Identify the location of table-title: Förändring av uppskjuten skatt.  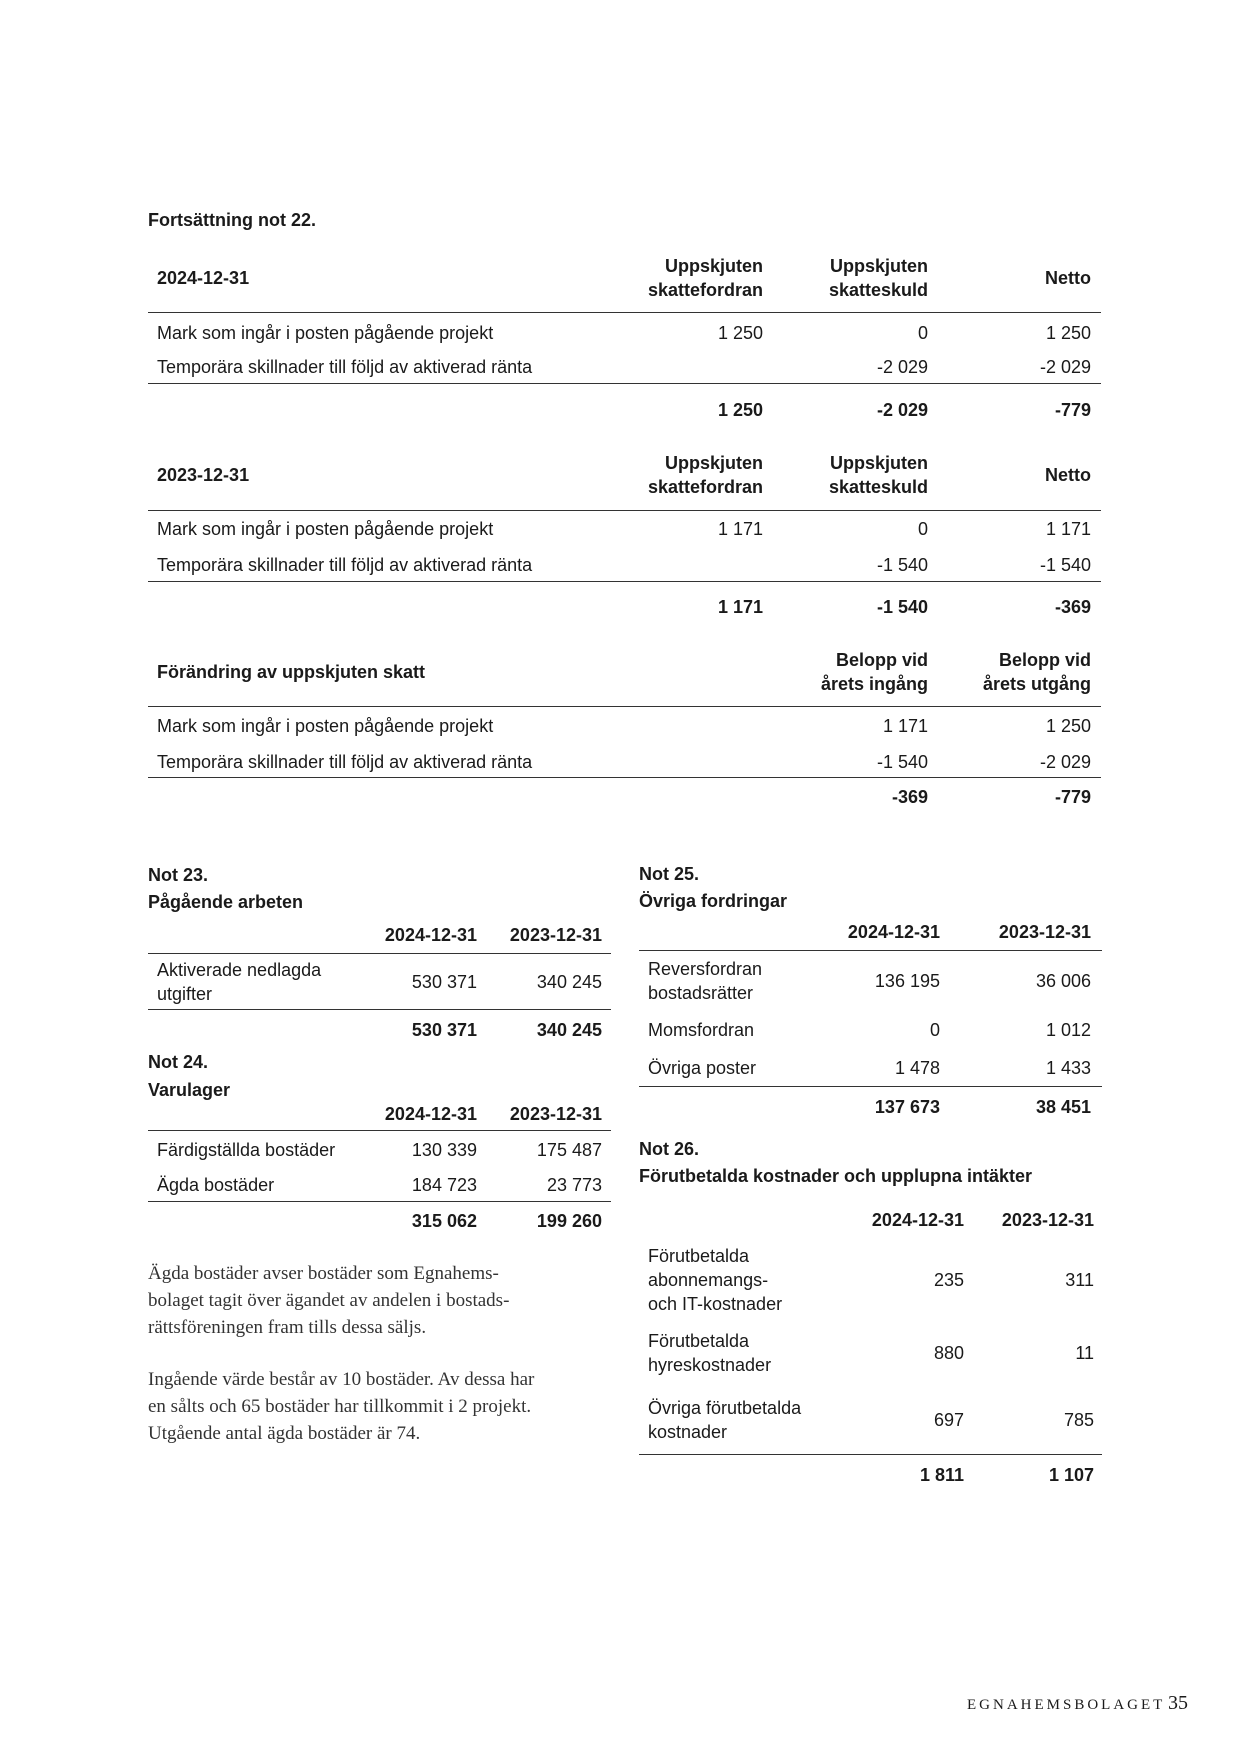
(291, 672).